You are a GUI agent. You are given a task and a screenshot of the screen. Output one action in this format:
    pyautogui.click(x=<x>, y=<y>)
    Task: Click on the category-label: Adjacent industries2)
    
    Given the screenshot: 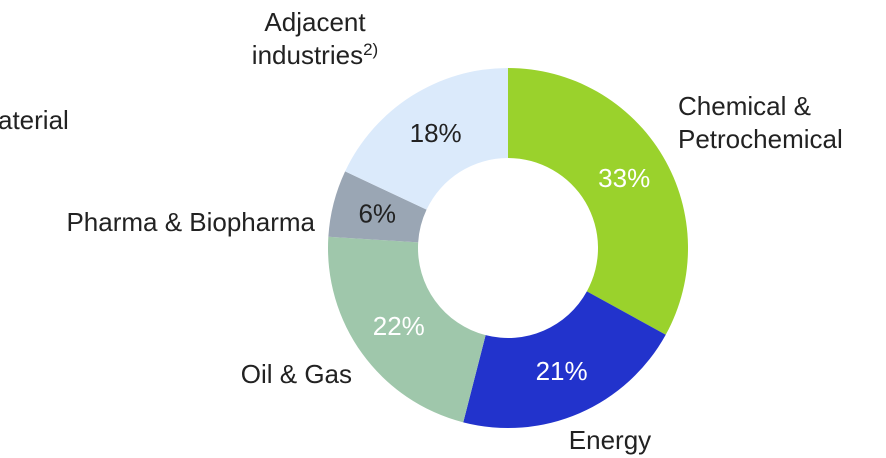 What is the action you would take?
    pyautogui.click(x=315, y=39)
    